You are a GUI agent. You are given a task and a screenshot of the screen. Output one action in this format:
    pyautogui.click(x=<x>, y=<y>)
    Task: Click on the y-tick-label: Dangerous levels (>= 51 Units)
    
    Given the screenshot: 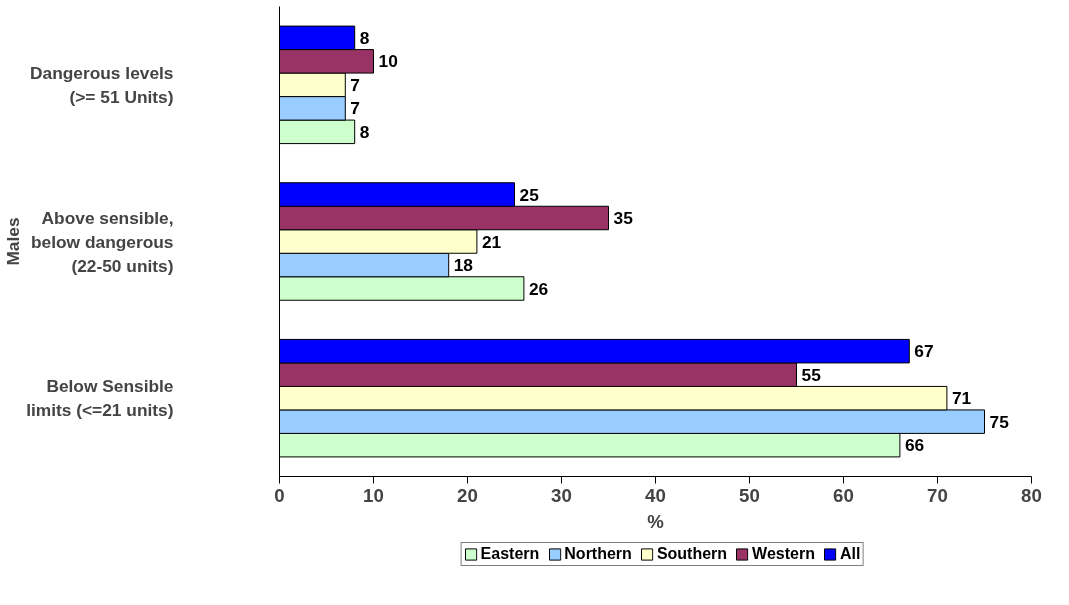 What is the action you would take?
    pyautogui.click(x=102, y=84)
    